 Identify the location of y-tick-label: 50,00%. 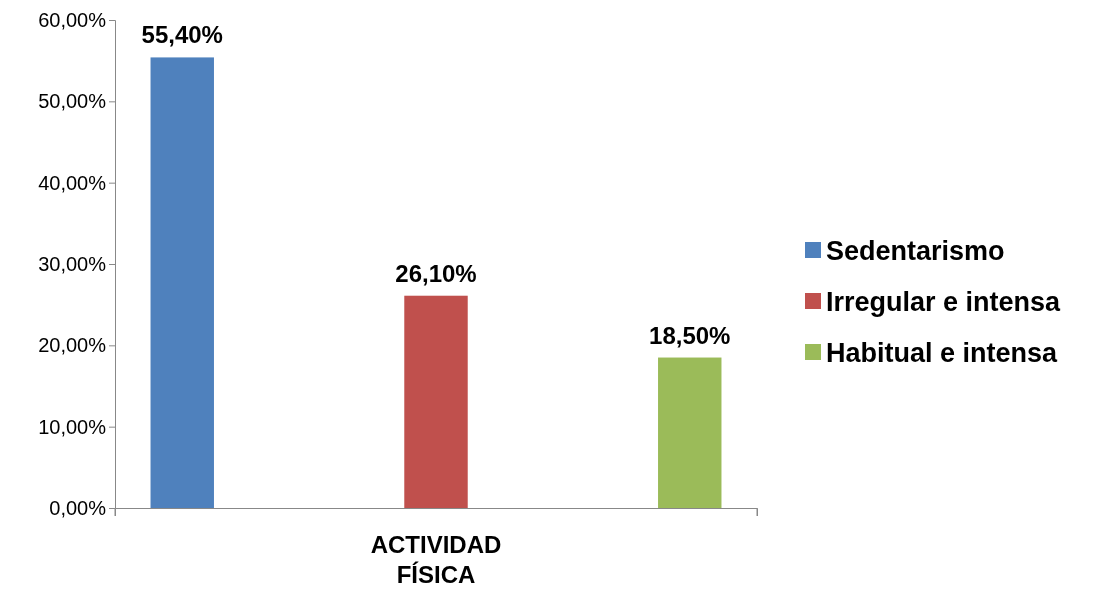
(72, 101).